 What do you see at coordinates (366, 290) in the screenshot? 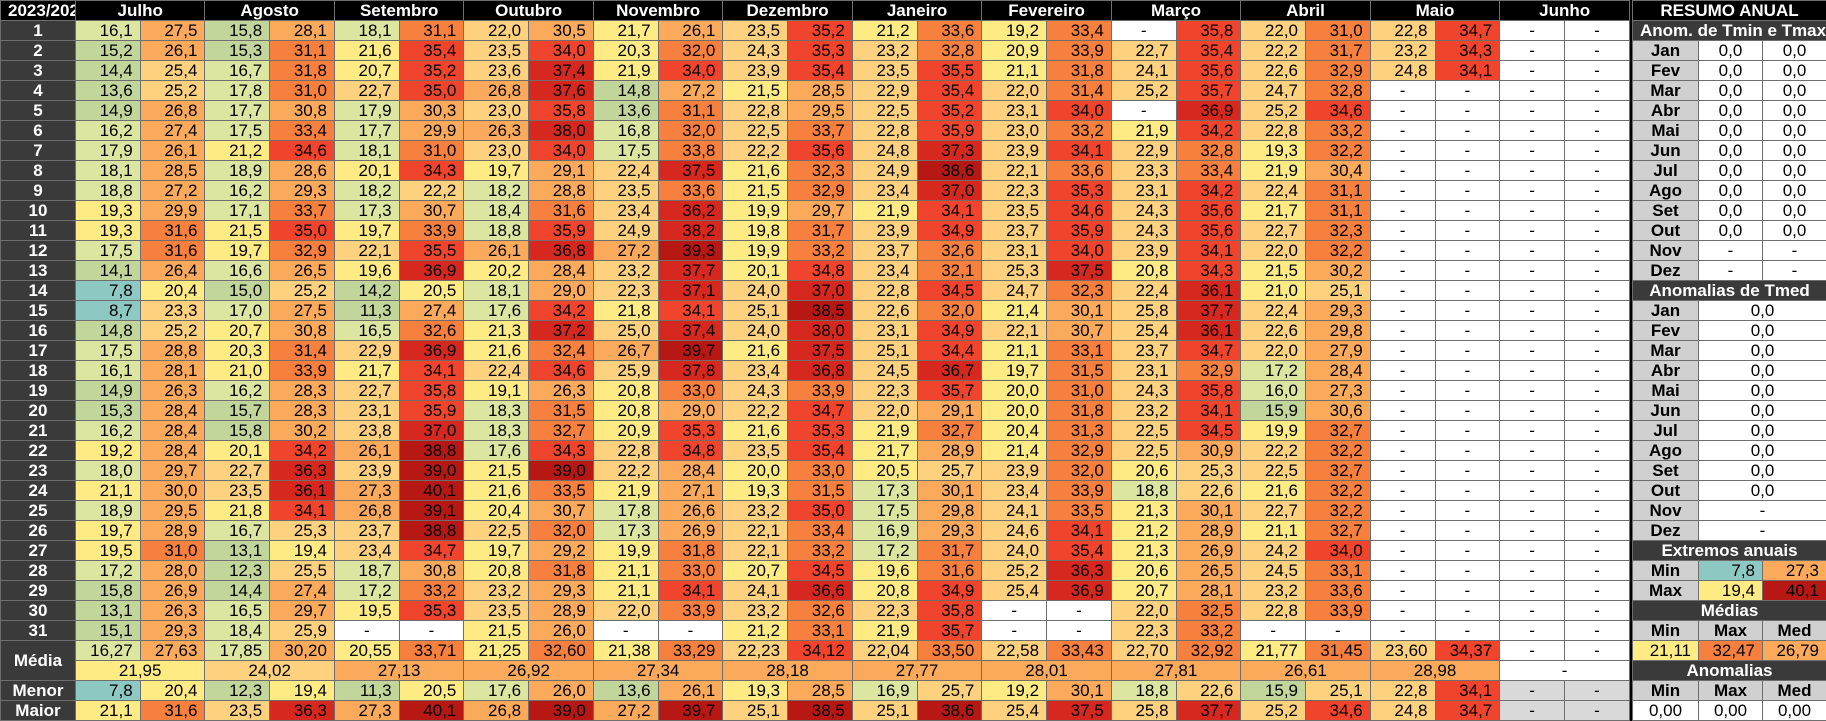
I see `temp-cell: 14,2` at bounding box center [366, 290].